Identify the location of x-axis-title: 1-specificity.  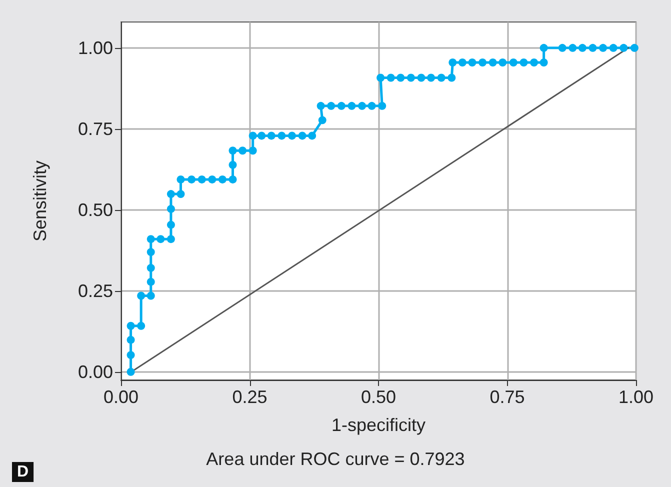
(378, 425).